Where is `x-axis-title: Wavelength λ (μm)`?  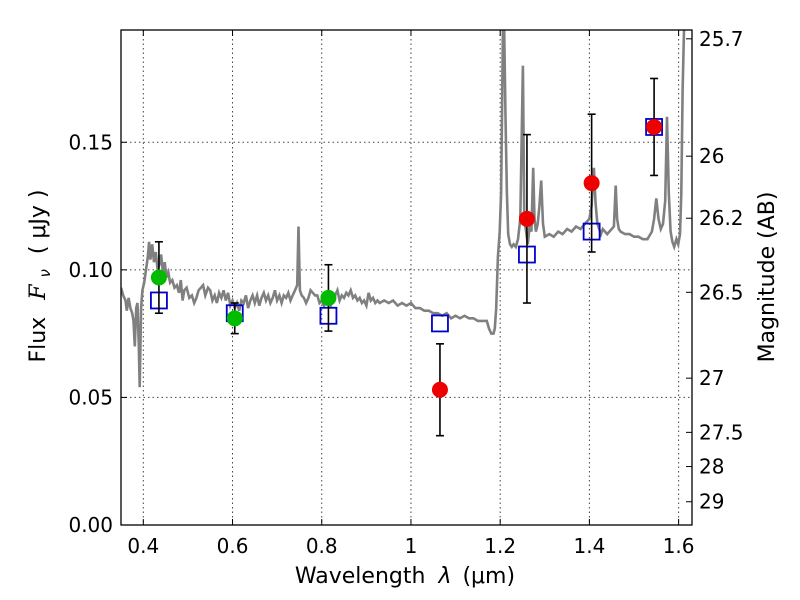 x-axis-title: Wavelength λ (μm) is located at coordinates (405, 576).